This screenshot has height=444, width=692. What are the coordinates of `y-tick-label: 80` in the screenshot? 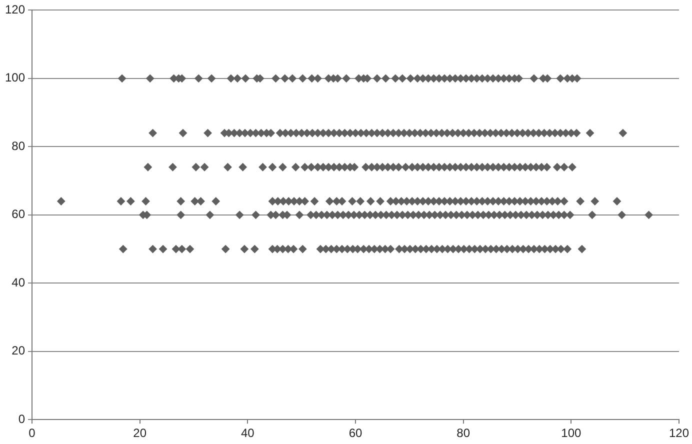 It's located at (19, 145).